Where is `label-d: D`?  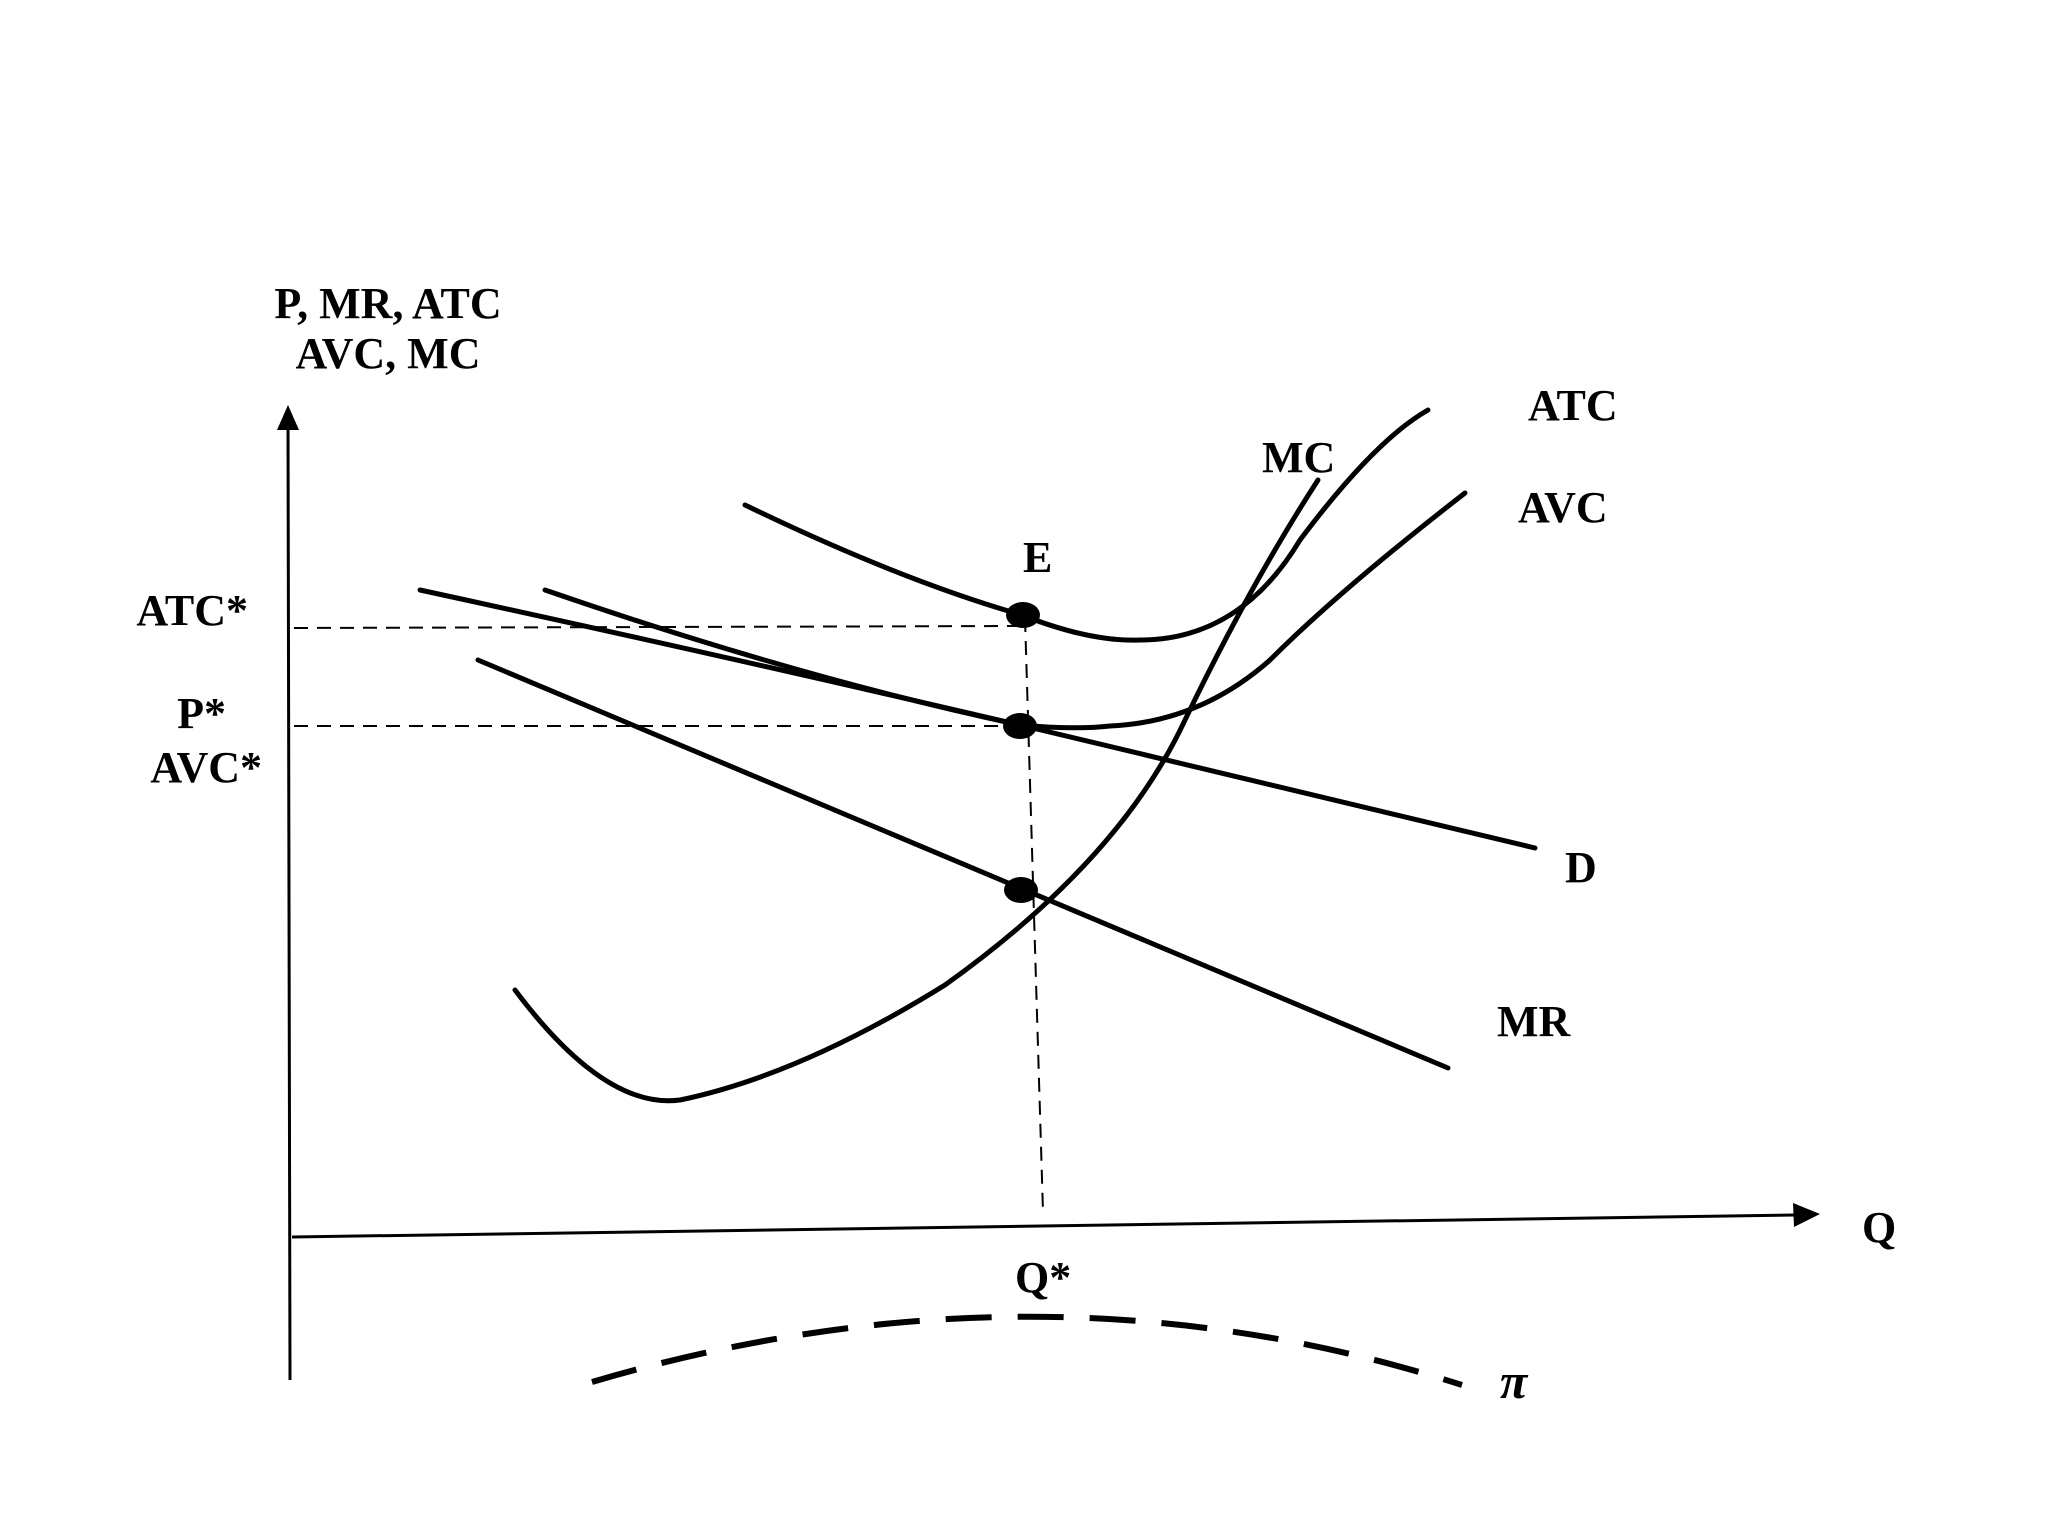 label-d: D is located at coordinates (1581, 867).